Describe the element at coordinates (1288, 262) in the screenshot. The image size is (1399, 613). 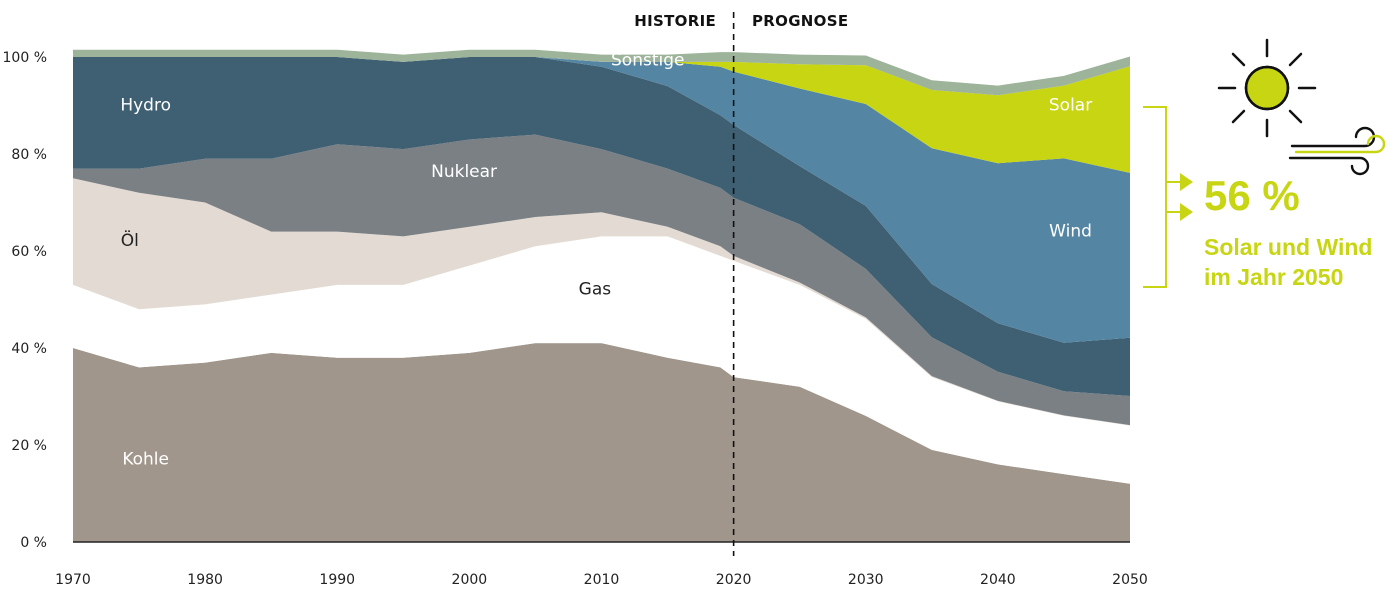
I see `callout-caption: Solar und Wind im Jahr 2050` at that location.